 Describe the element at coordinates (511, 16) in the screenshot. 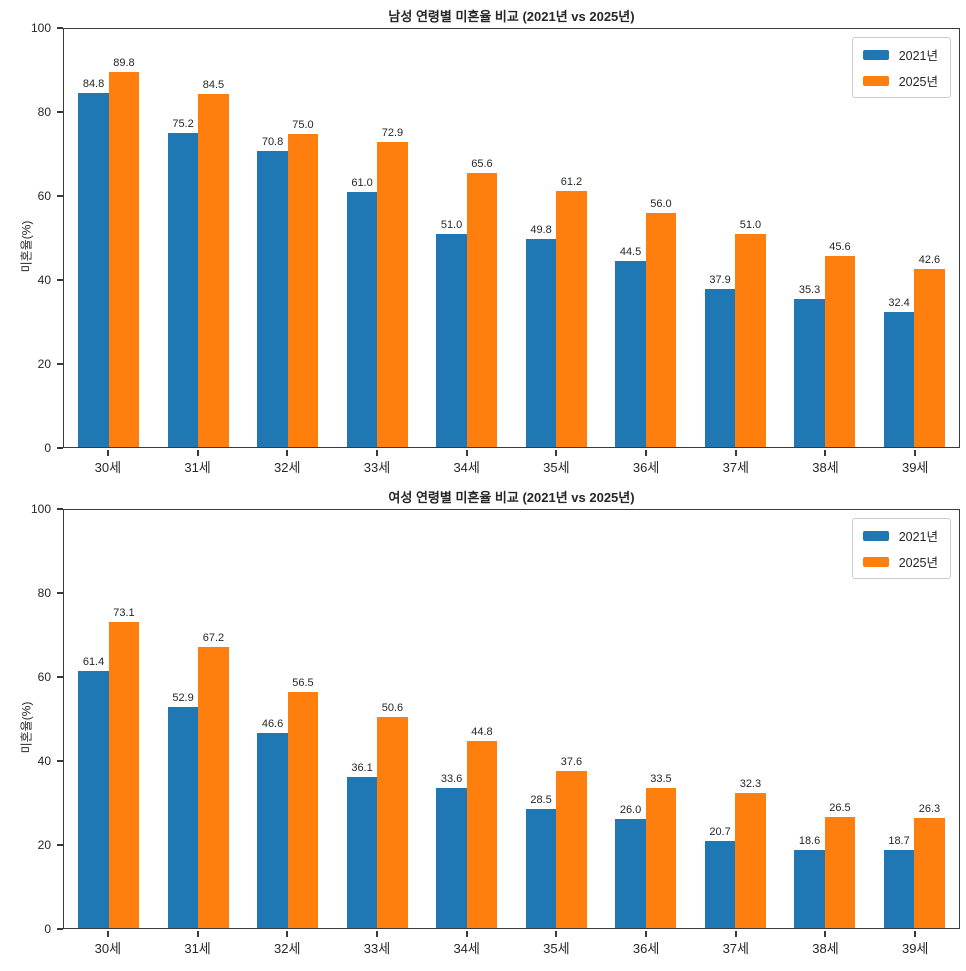

I see `chart-title: 남성 연령별 미혼율 비교 (2021년 vs 2025년)` at that location.